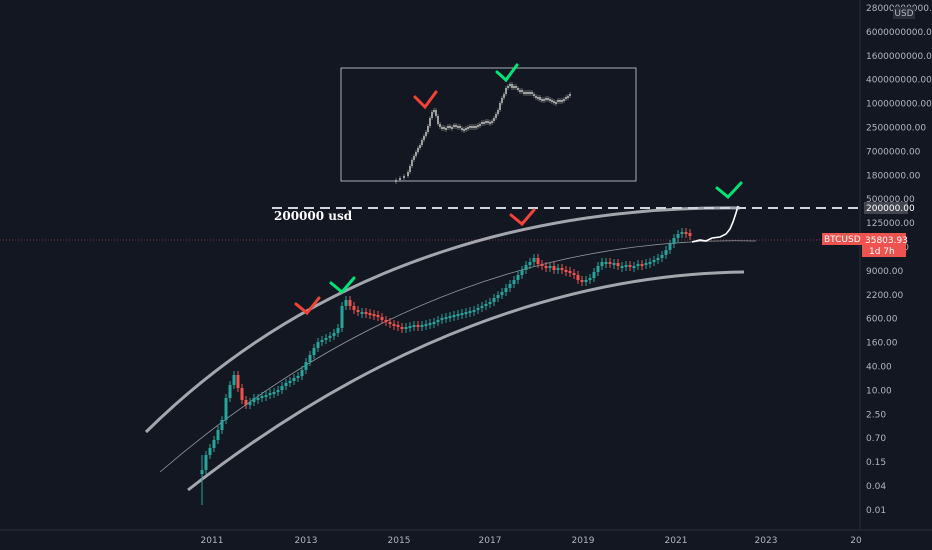  What do you see at coordinates (531, 541) in the screenshot?
I see `time-axis: 2011 2013 2015 2017 2019 2021 2023 20` at bounding box center [531, 541].